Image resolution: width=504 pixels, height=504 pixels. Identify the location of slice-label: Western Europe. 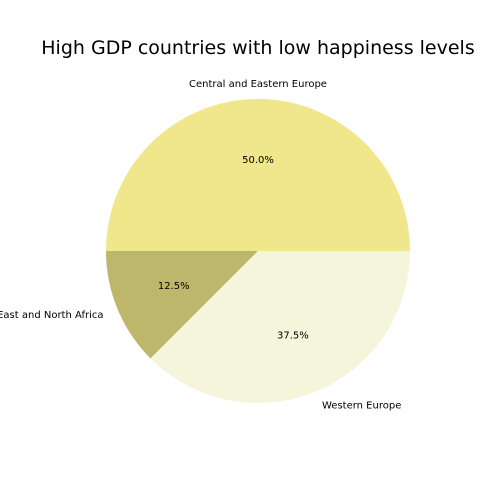
(361, 405).